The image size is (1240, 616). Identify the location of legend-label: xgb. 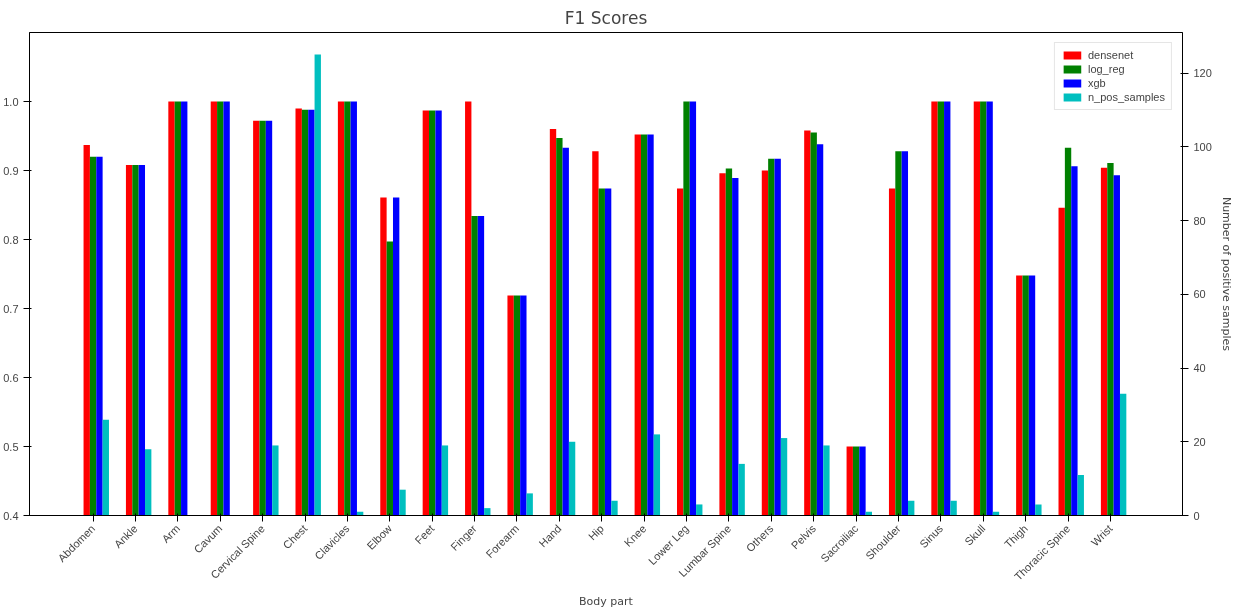
(1097, 83).